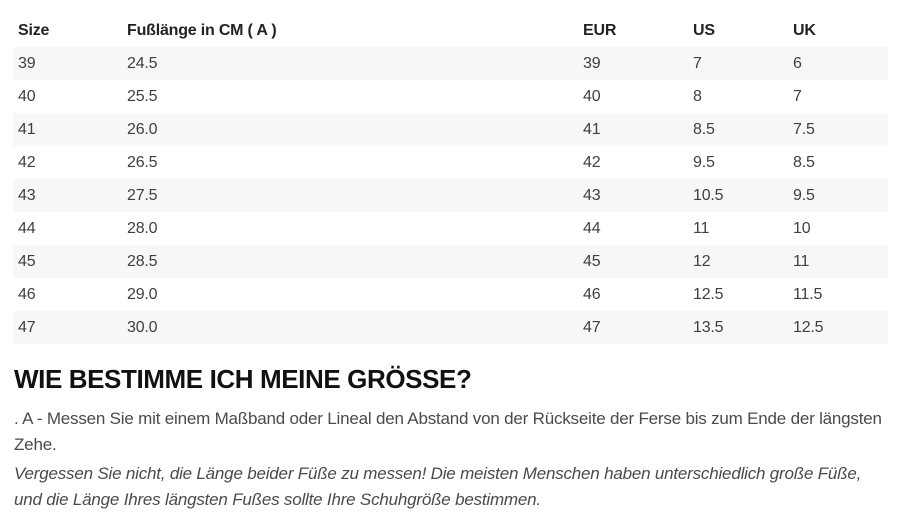  I want to click on table-row: 43 27.5 43 10.5 9.5, so click(450, 195).